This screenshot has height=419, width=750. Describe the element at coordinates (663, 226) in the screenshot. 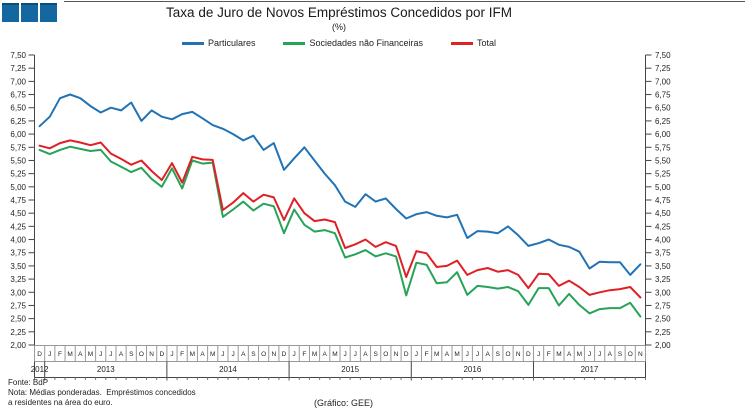

I see `y-axis-label-right: 4,25` at that location.